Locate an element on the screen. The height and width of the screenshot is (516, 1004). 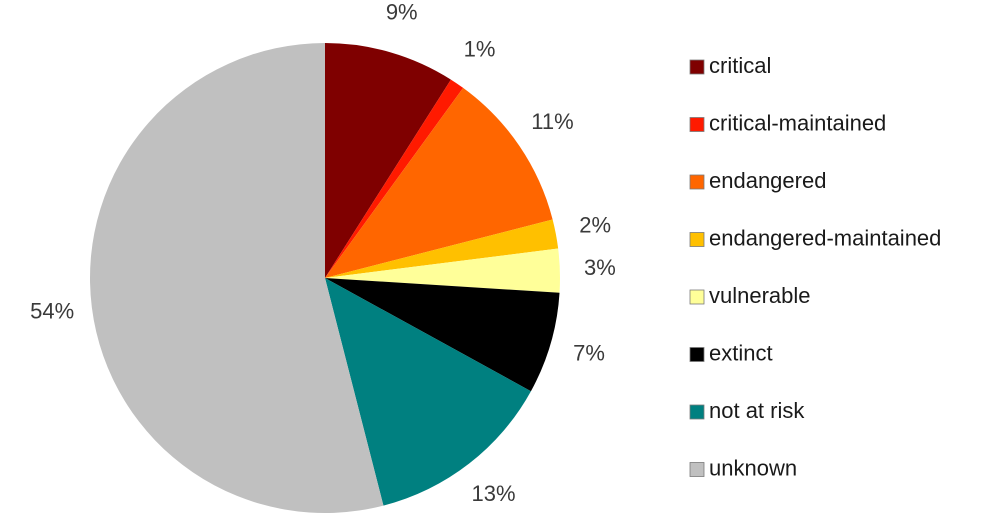
legend-label-vulnerable: vulnerable is located at coordinates (760, 295).